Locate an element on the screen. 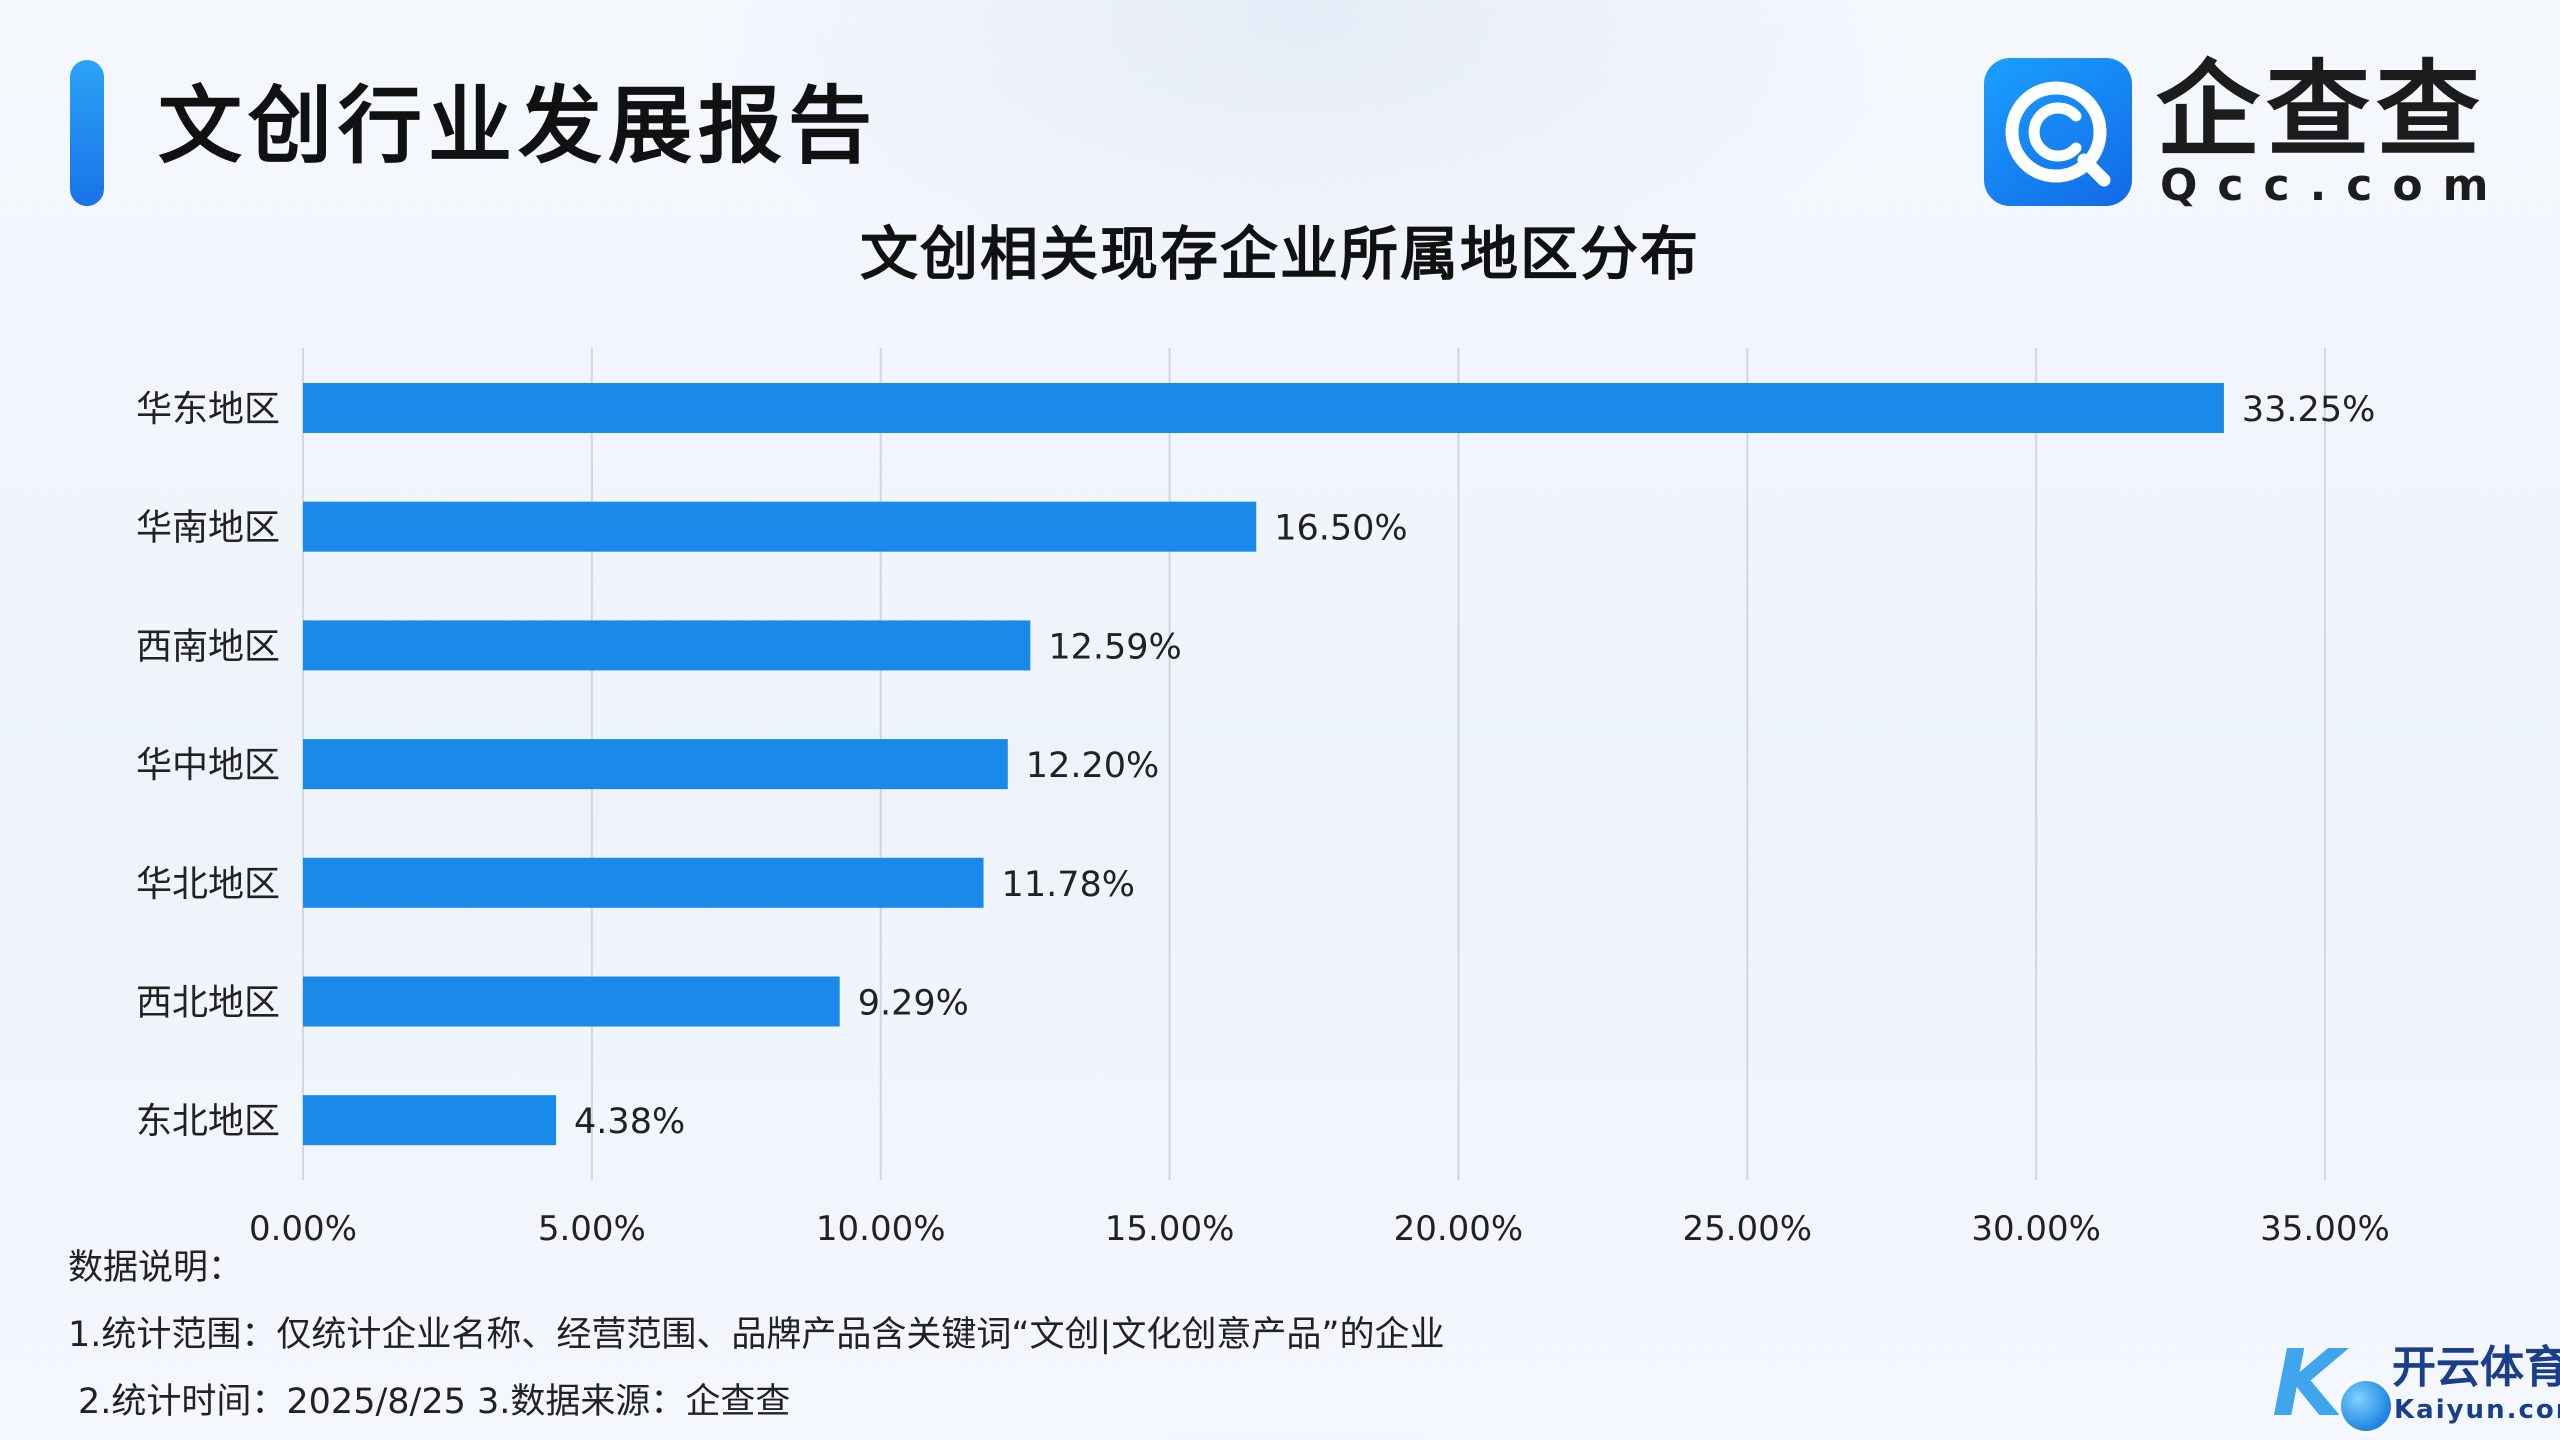 Image resolution: width=2560 pixels, height=1440 pixels. data-label: 11.78% is located at coordinates (1068, 885).